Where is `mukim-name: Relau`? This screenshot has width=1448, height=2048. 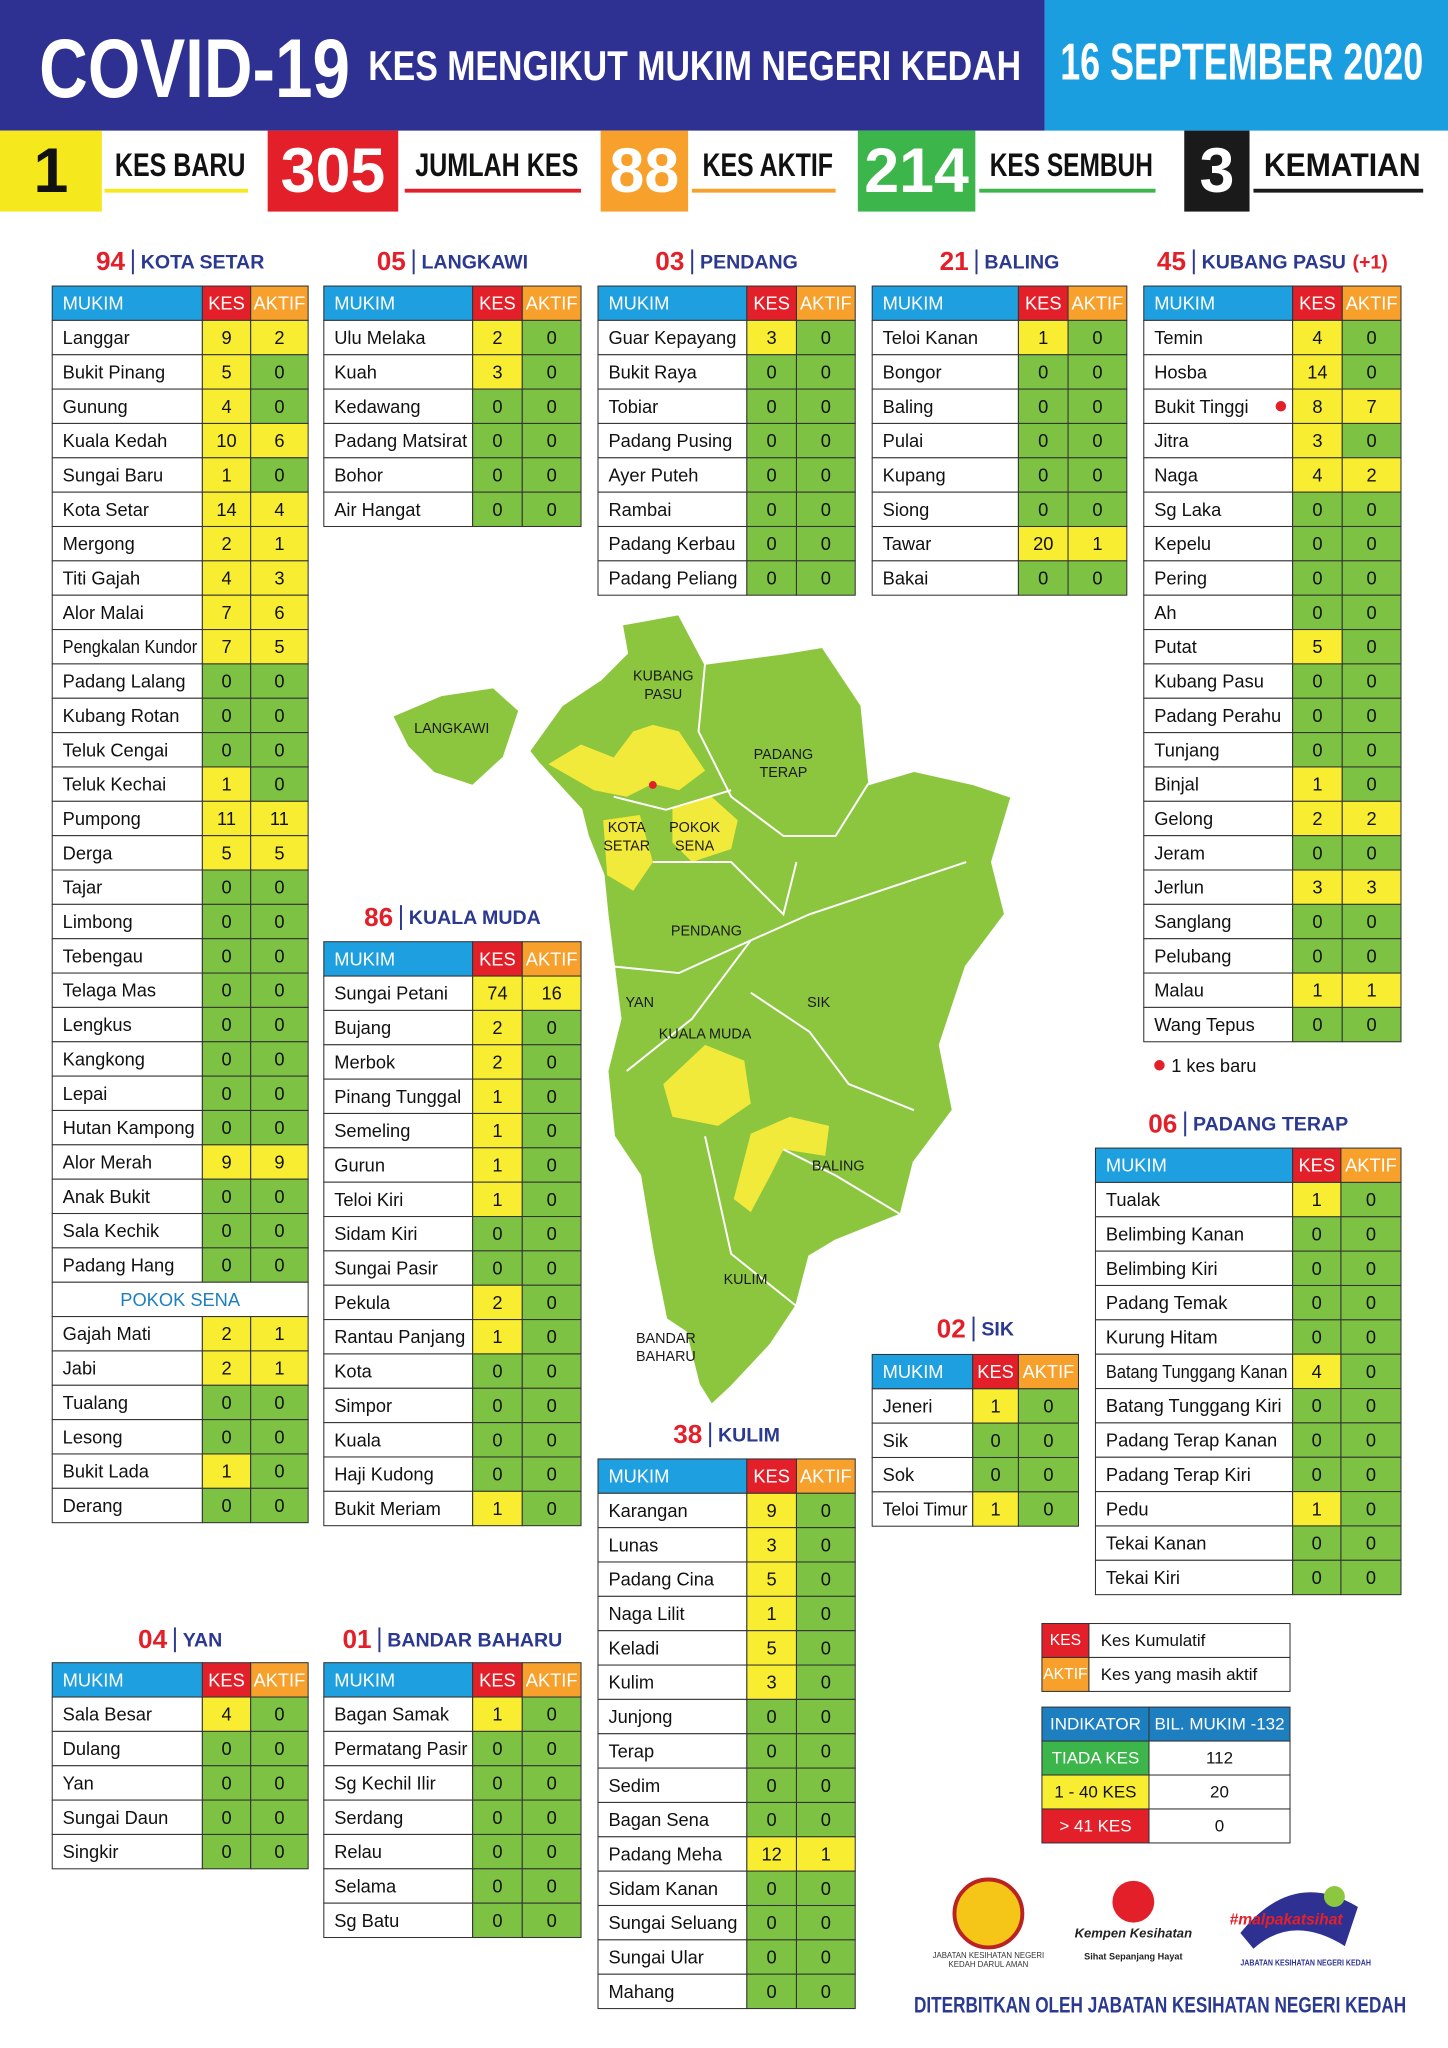
mukim-name: Relau is located at coordinates (358, 1851).